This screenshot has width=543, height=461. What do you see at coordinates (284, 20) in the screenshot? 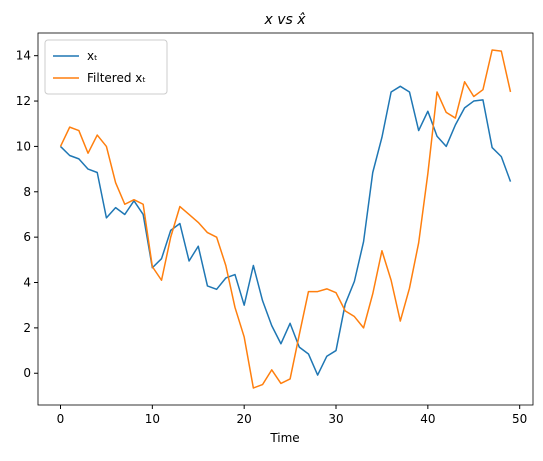
I see `chart-title: x vs x̂` at bounding box center [284, 20].